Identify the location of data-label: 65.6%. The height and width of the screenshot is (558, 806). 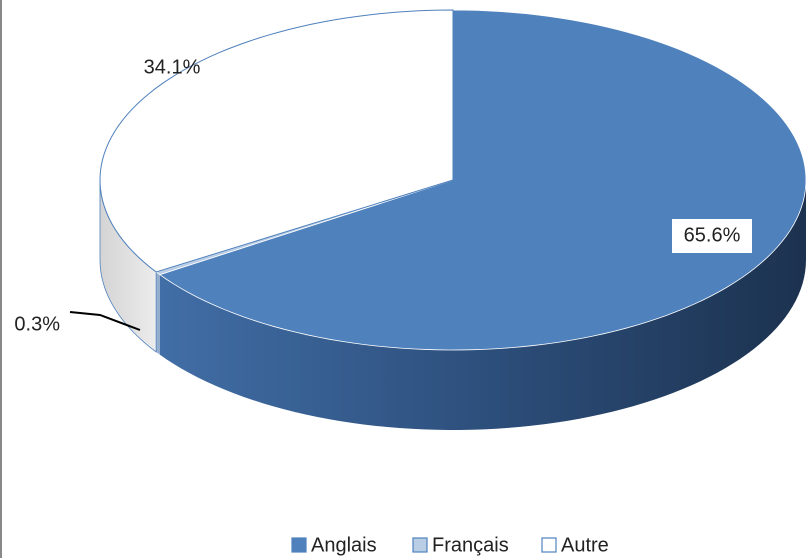
(712, 235).